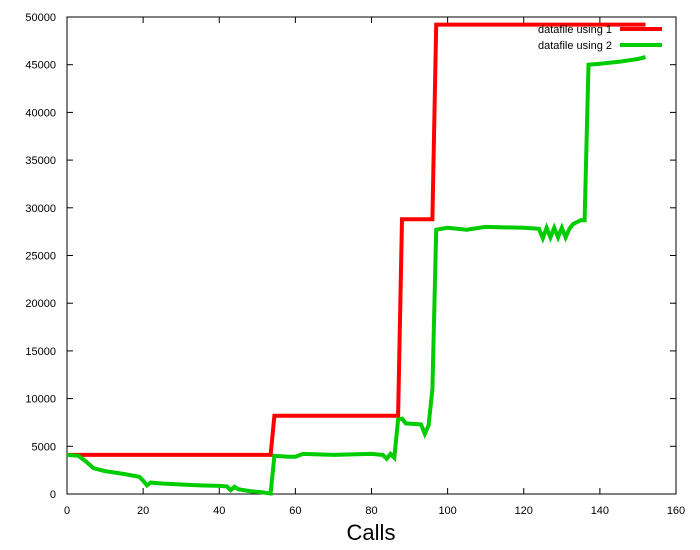 This screenshot has height=550, width=700. What do you see at coordinates (40, 66) in the screenshot?
I see `y-tick-label: 45000` at bounding box center [40, 66].